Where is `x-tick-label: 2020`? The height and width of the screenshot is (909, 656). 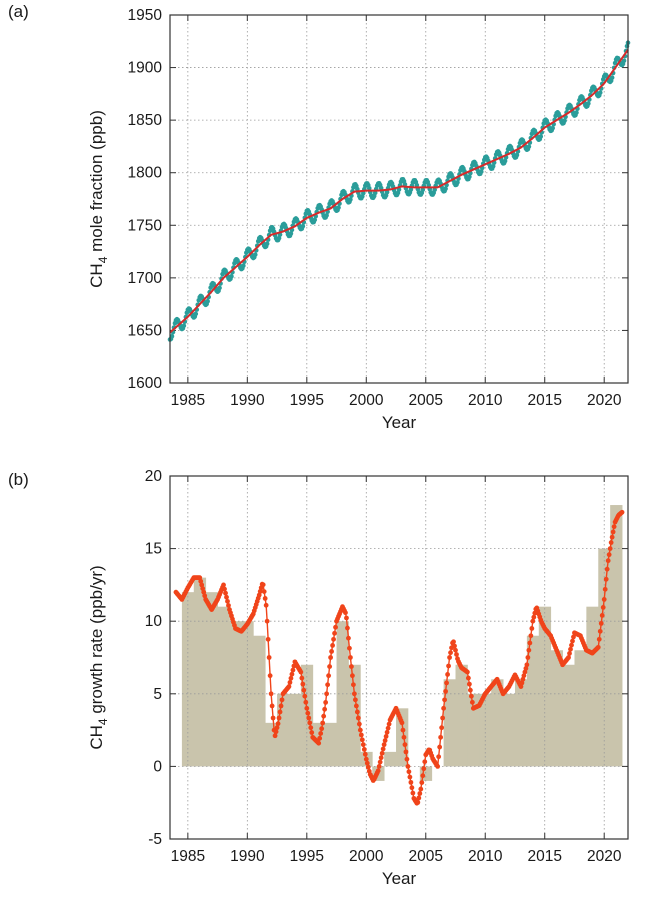
x-tick-label: 2020 is located at coordinates (604, 856).